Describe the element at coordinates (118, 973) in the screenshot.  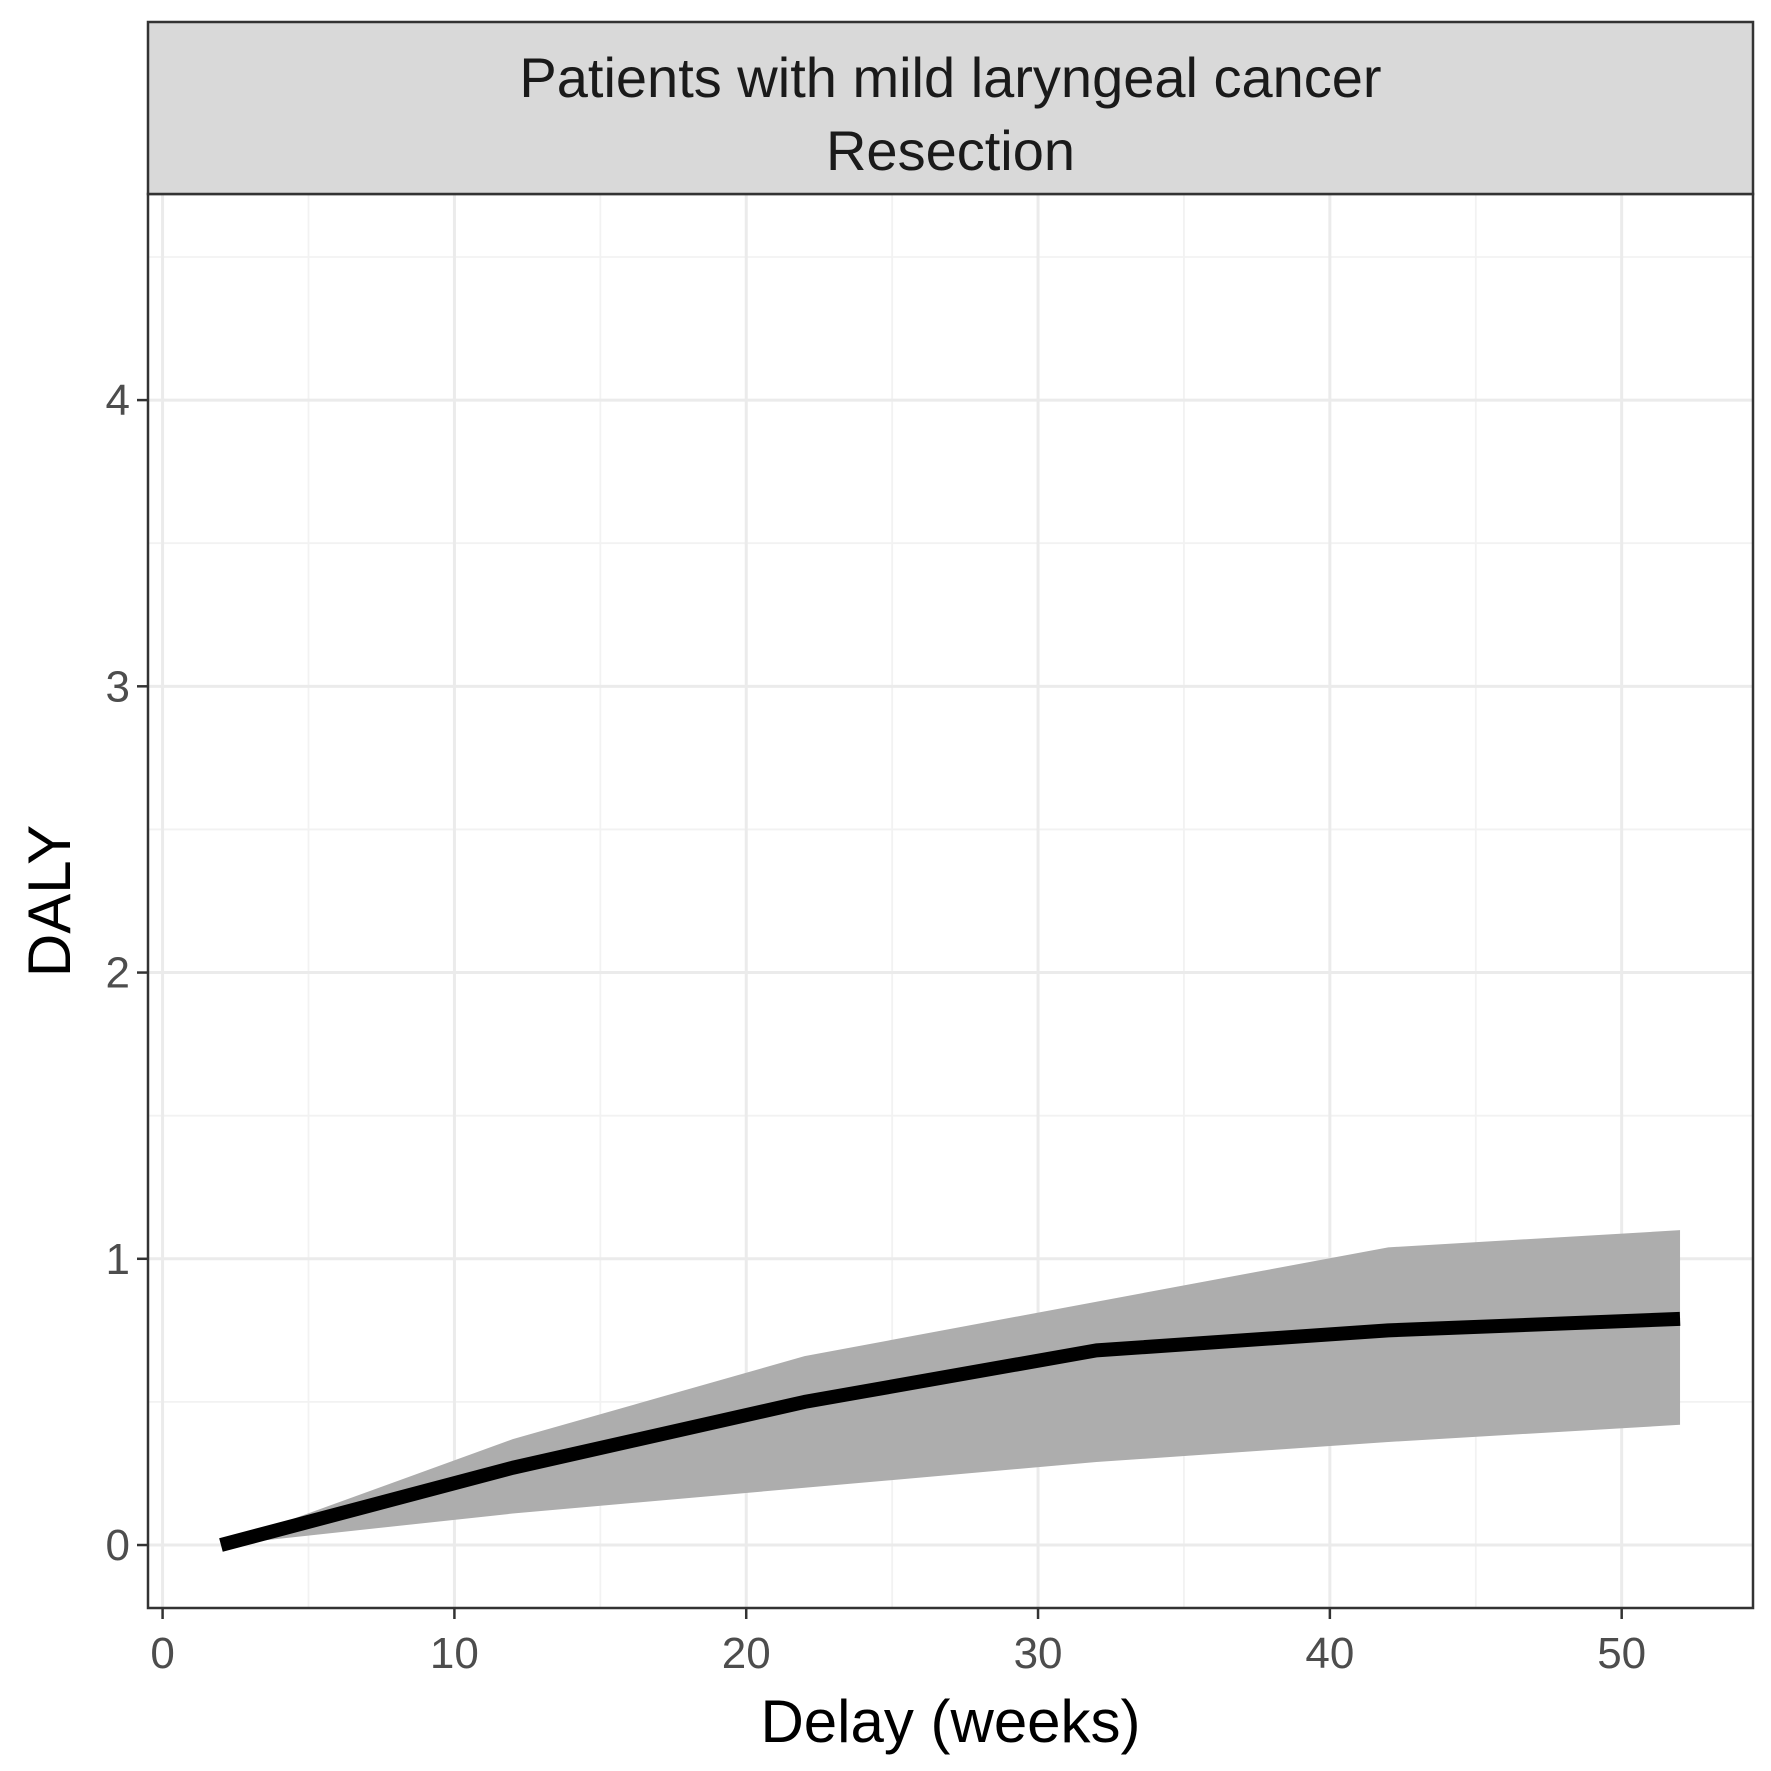
I see `y-tick-label: 2` at that location.